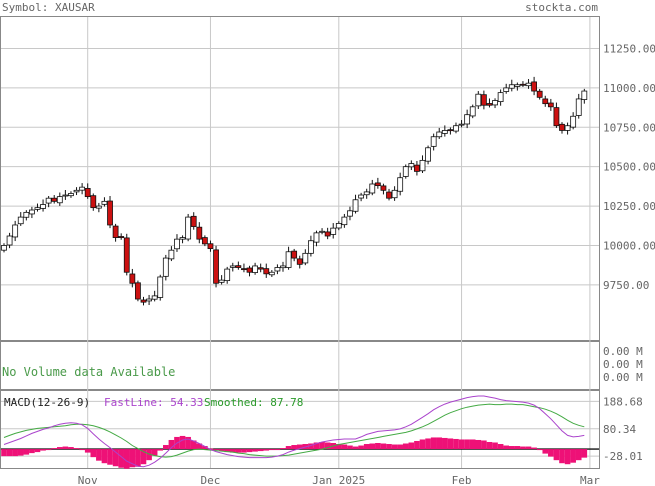 Image resolution: width=655 pixels, height=486 pixels. What do you see at coordinates (211, 480) in the screenshot?
I see `x-tick-label: Dec` at bounding box center [211, 480].